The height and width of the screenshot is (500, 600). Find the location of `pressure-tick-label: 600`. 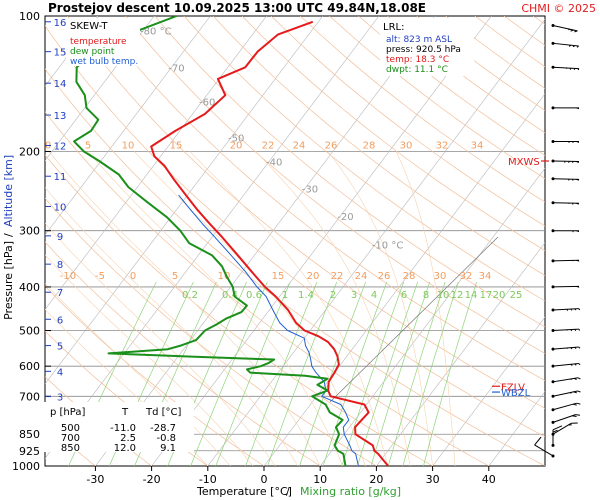

pressure-tick-label: 600 is located at coordinates (29, 366).